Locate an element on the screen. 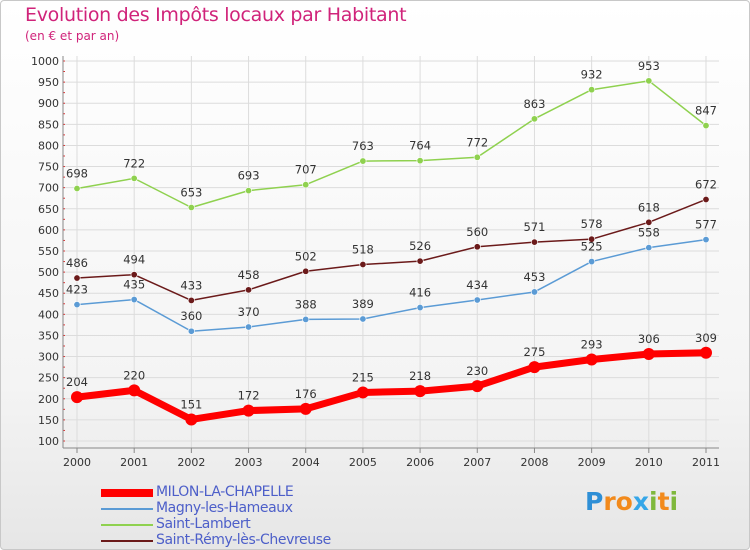 Image resolution: width=750 pixels, height=550 pixels. x-tick-label: 2000 is located at coordinates (77, 462).